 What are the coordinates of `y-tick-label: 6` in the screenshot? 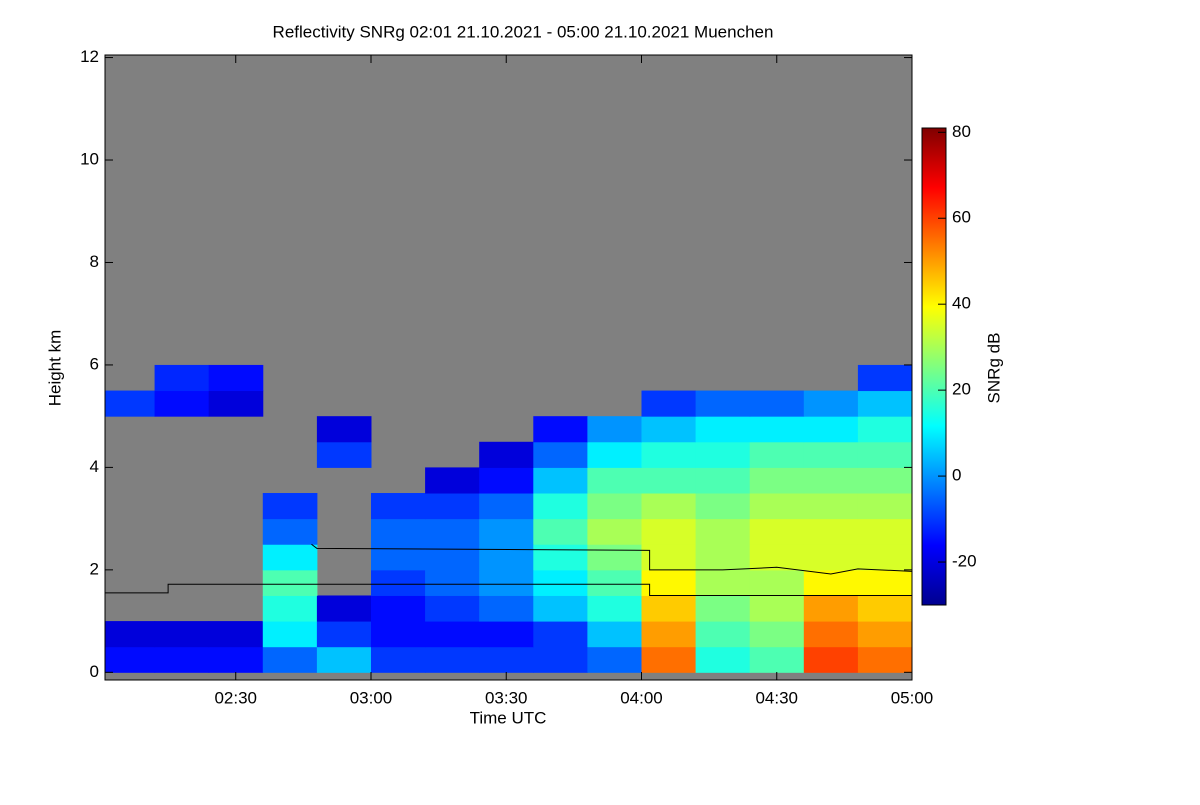 It's located at (94, 363).